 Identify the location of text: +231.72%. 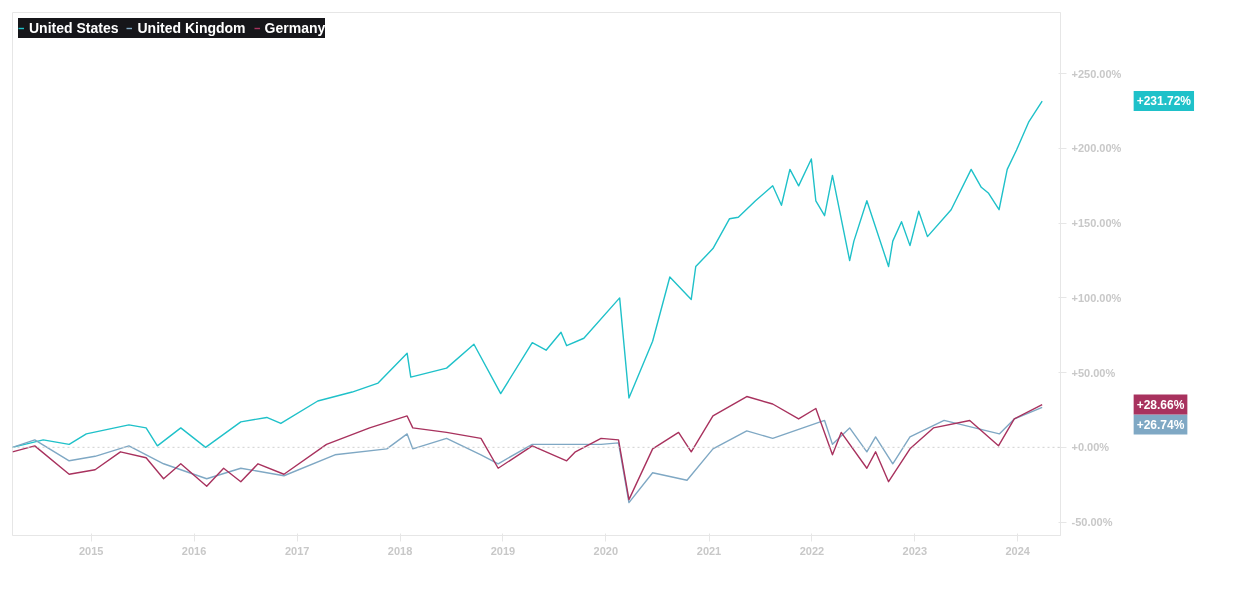
(1164, 101).